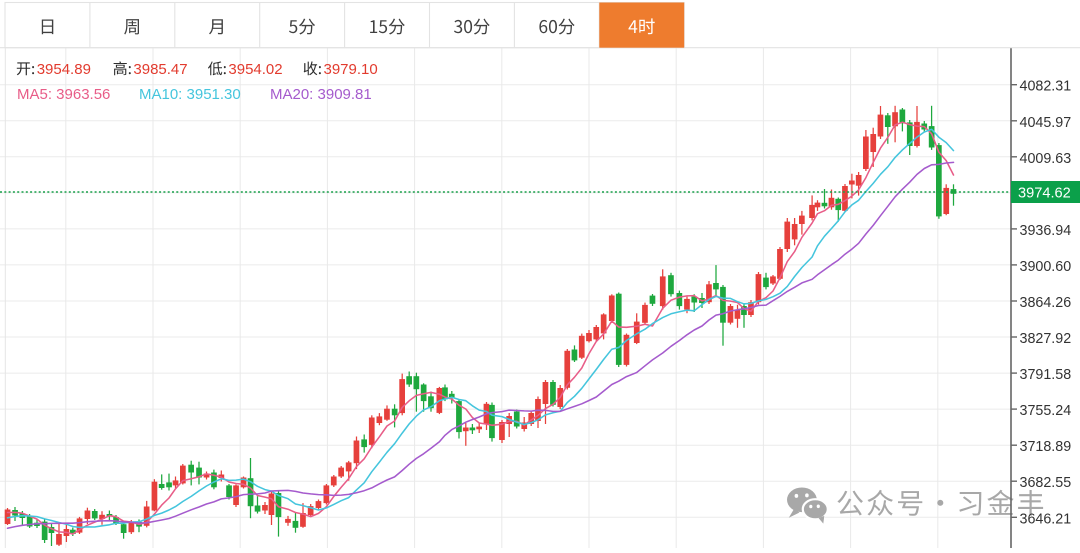 This screenshot has width=1080, height=553. Describe the element at coordinates (1046, 519) in the screenshot. I see `svg-text: 3646.21` at that location.